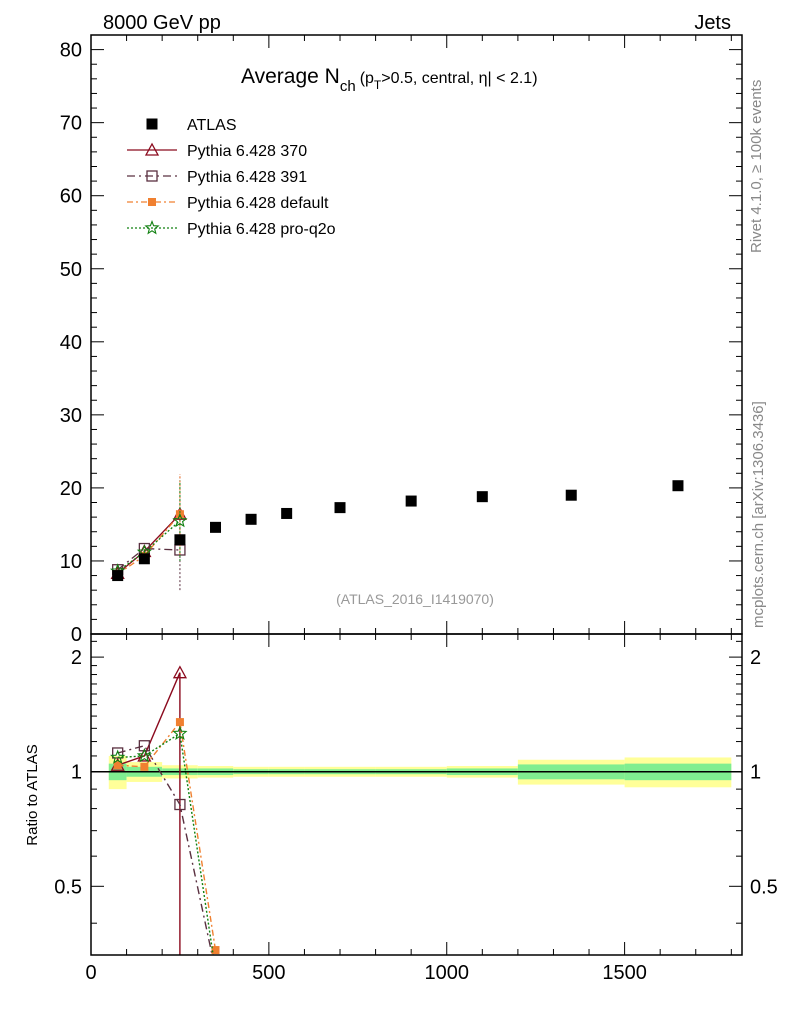 Image resolution: width=786 pixels, height=1029 pixels. I want to click on header-left: 8000 GeV pp, so click(162, 23).